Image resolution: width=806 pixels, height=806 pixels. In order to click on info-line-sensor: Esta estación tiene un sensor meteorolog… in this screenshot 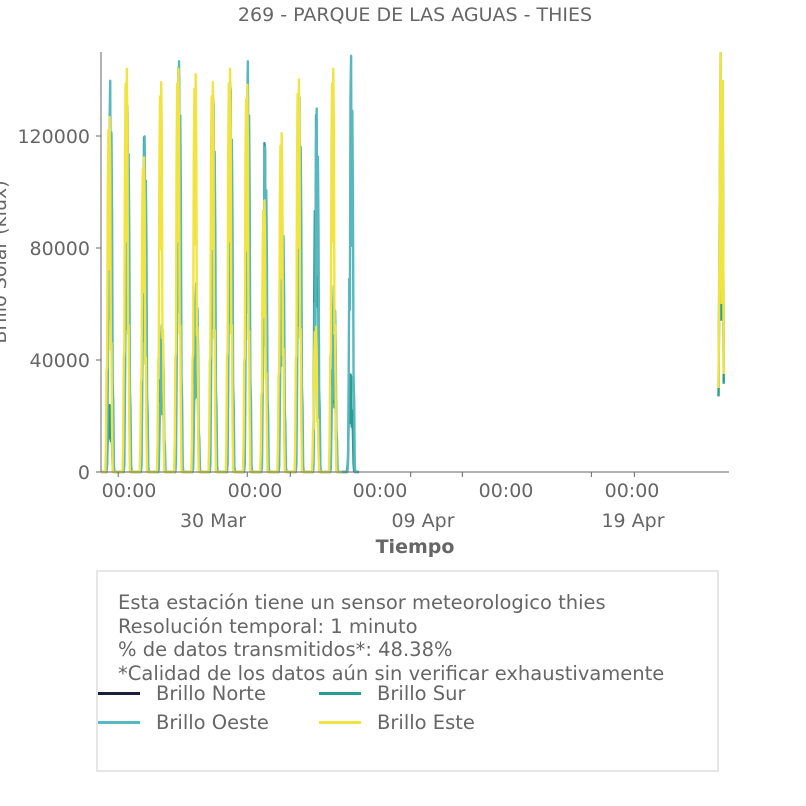, I will do `click(362, 602)`.